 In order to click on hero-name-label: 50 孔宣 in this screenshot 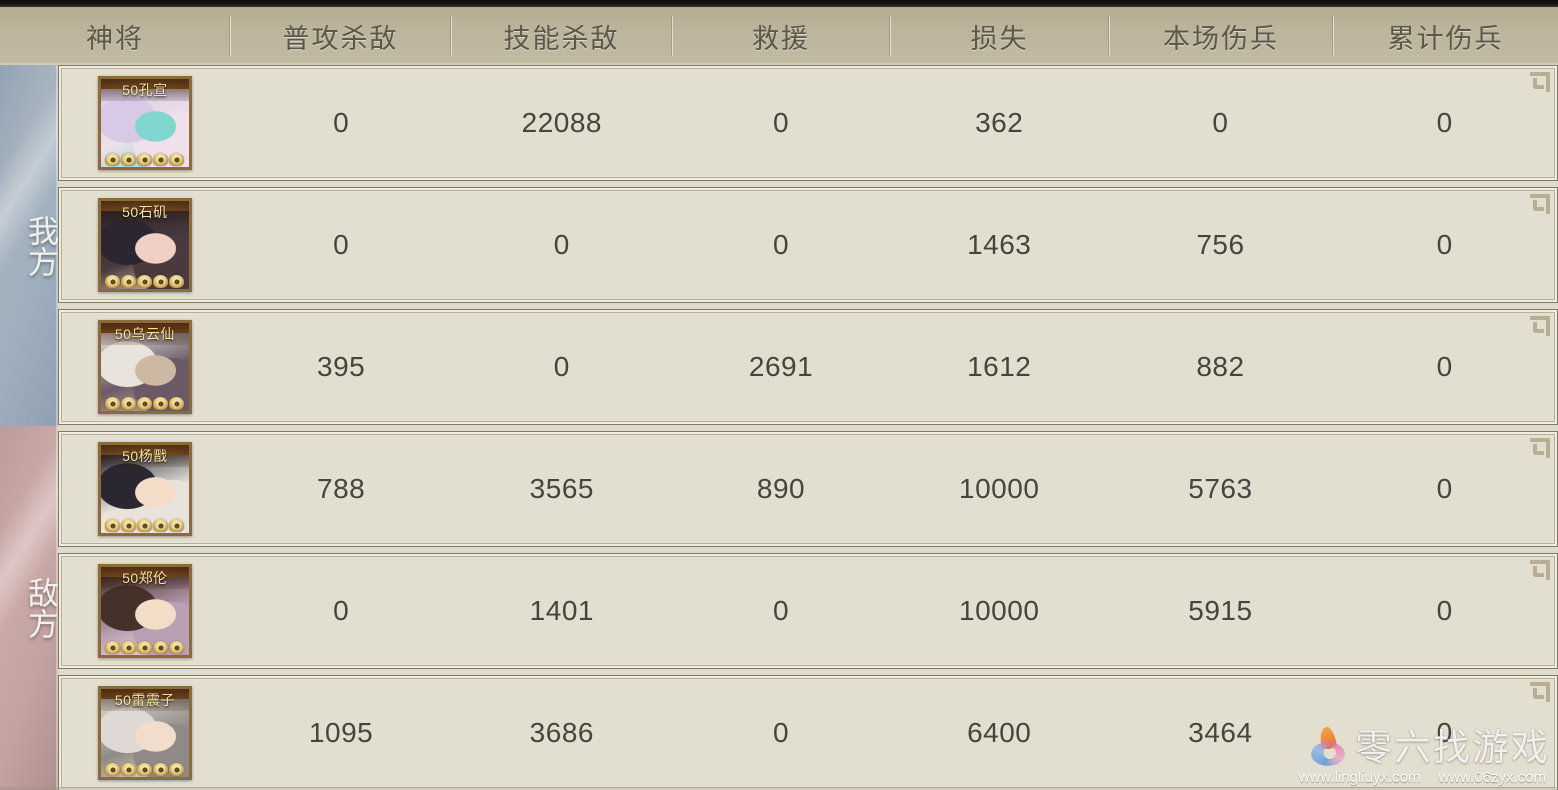, I will do `click(144, 90)`.